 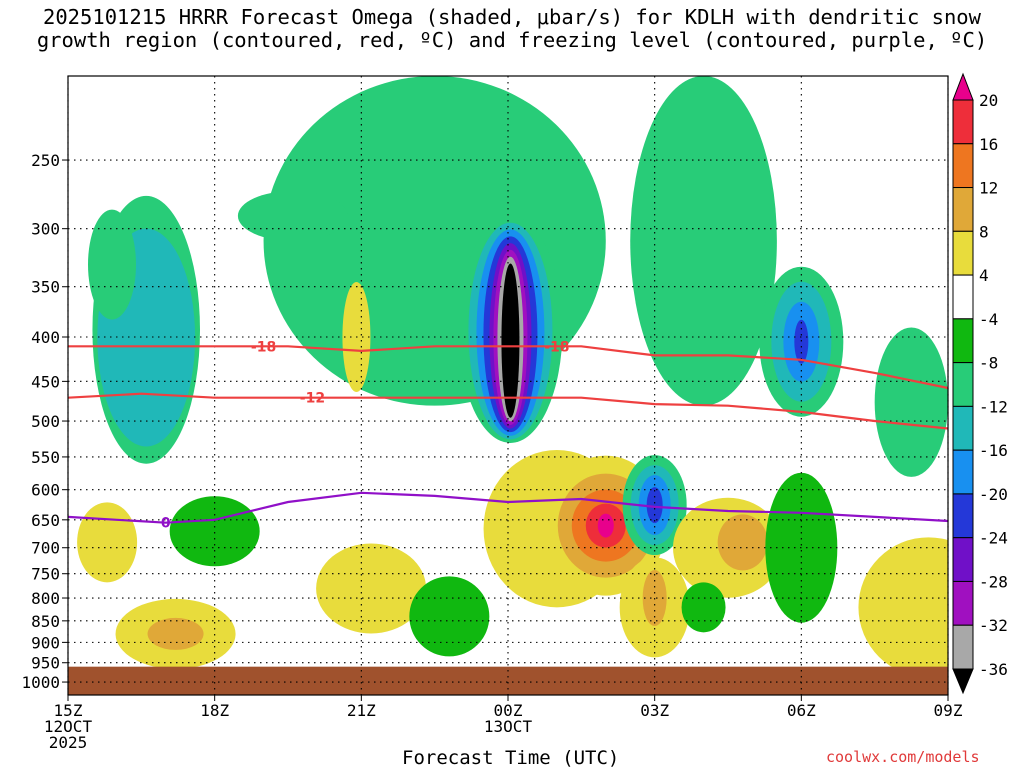 What do you see at coordinates (948, 710) in the screenshot?
I see `x-tick-label: 09Z` at bounding box center [948, 710].